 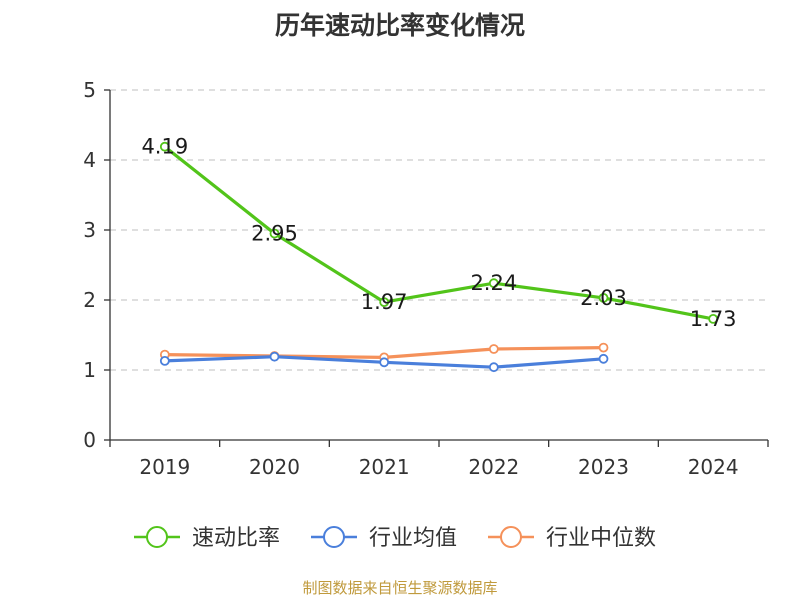 I want to click on y-tick-label: 1, so click(x=89, y=370).